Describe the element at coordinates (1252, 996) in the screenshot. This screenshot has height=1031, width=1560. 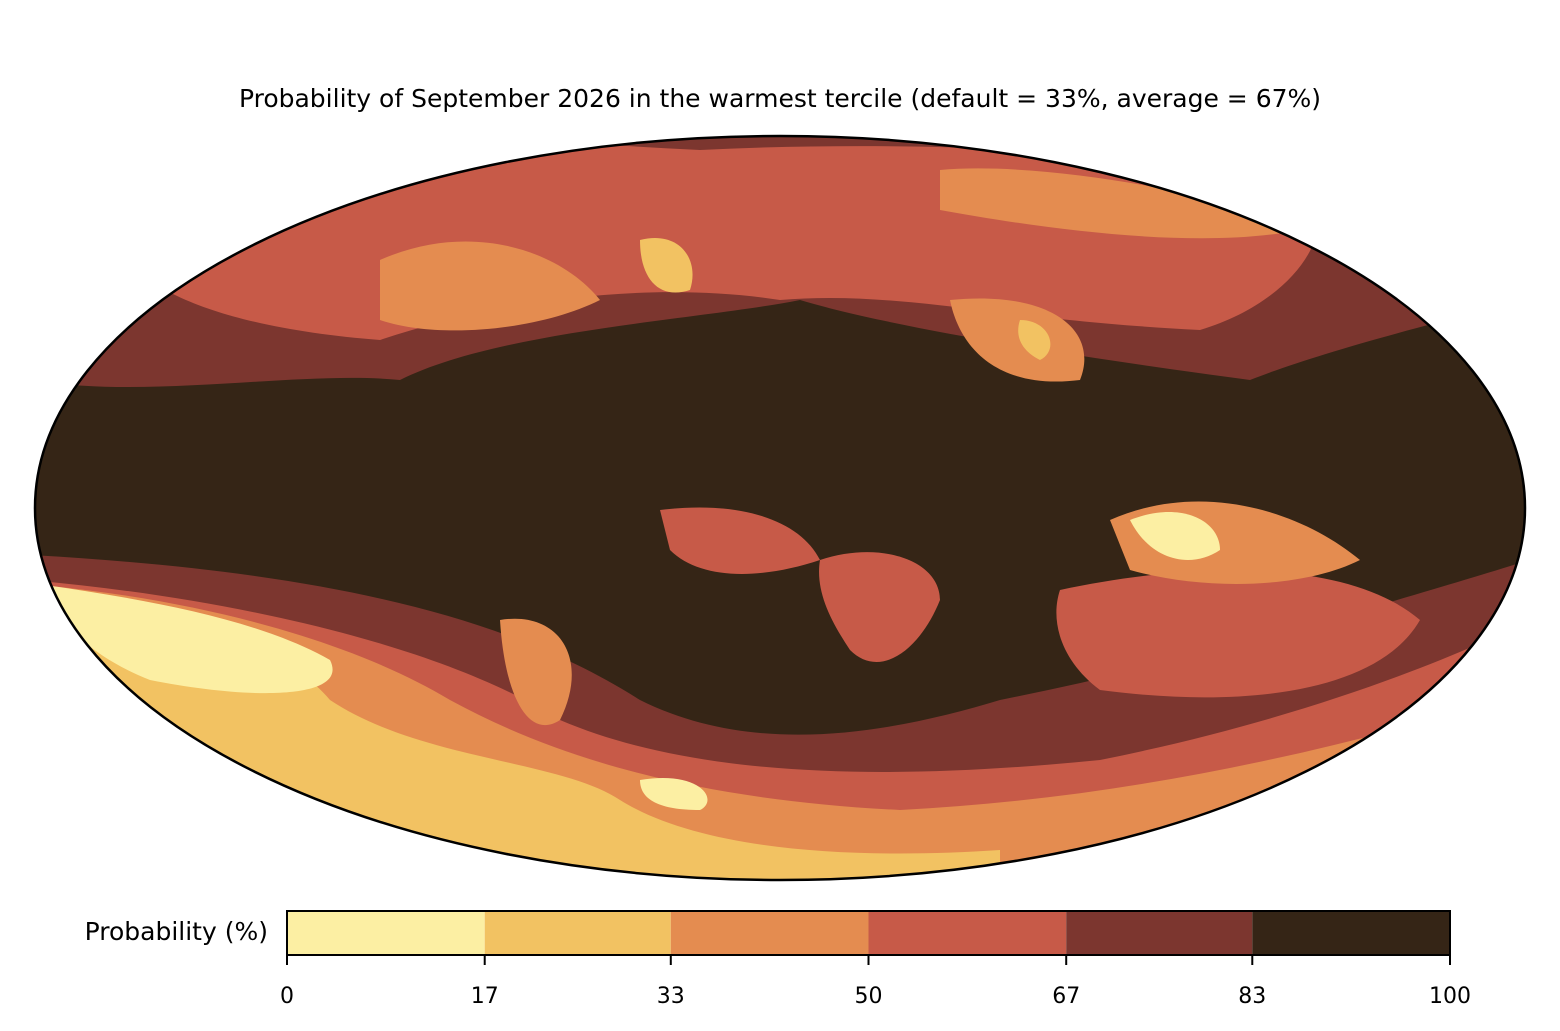
I see `tick-label: 83` at that location.